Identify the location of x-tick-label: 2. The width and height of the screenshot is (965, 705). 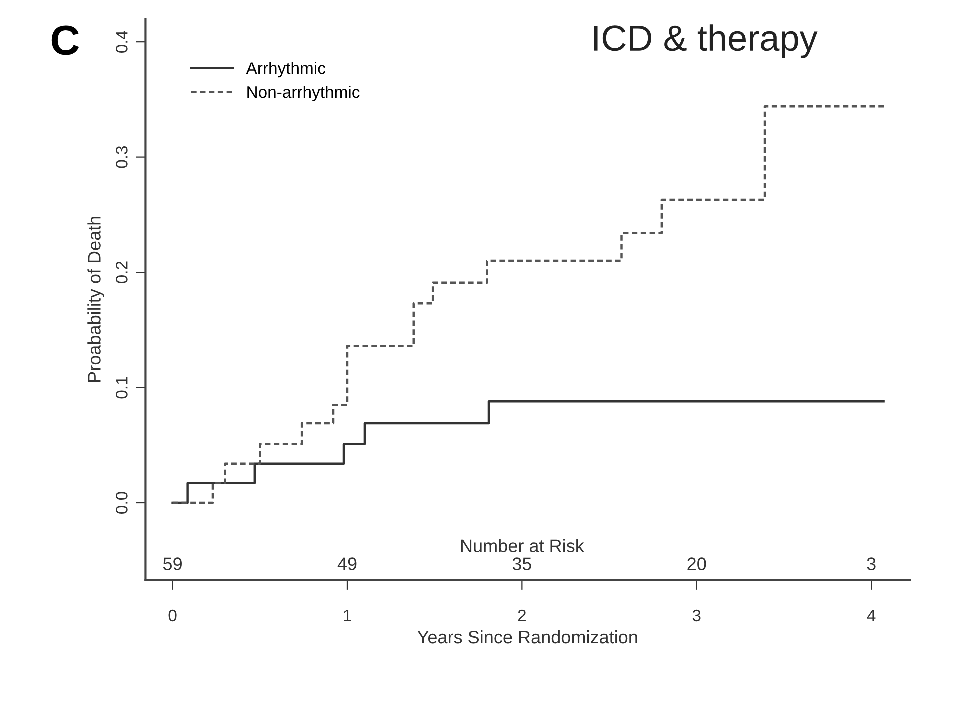
(522, 616).